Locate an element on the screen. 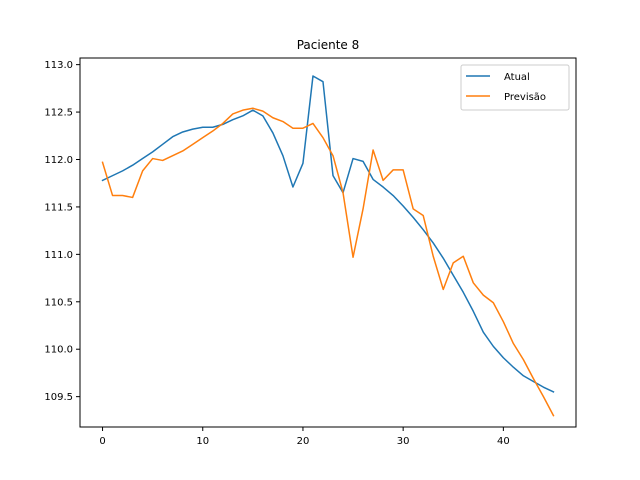 This screenshot has height=480, width=640. y-tick-label: 113.0 is located at coordinates (58, 65).